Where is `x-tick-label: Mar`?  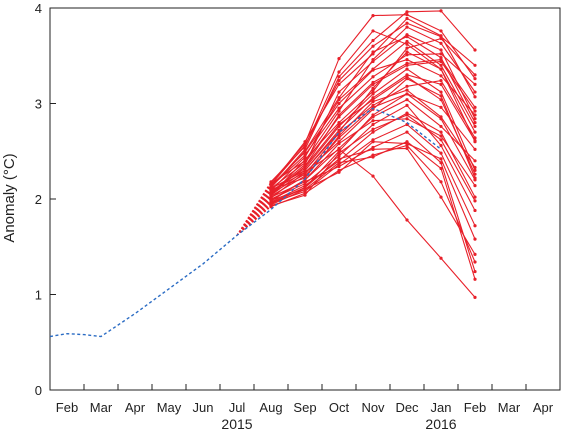 x-tick-label: Mar is located at coordinates (101, 407).